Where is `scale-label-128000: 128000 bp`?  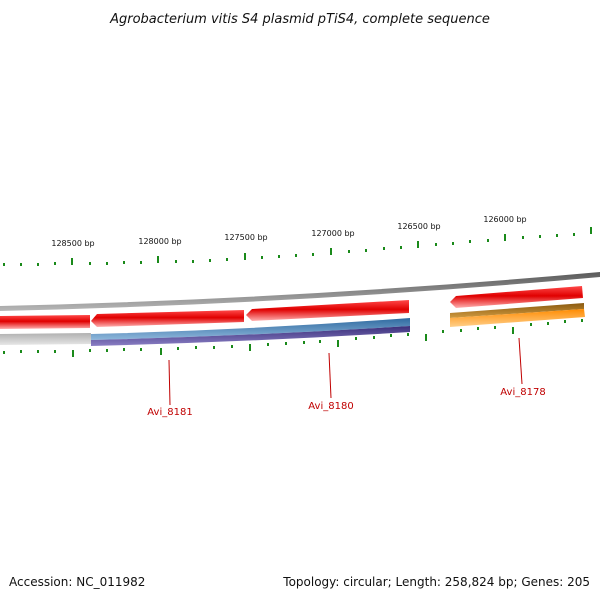 scale-label-128000: 128000 bp is located at coordinates (159, 241).